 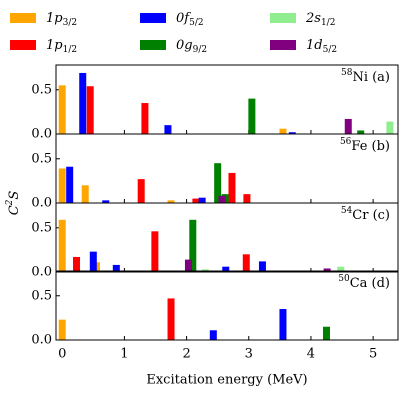 I want to click on x-tick-label: 5, so click(x=373, y=354).